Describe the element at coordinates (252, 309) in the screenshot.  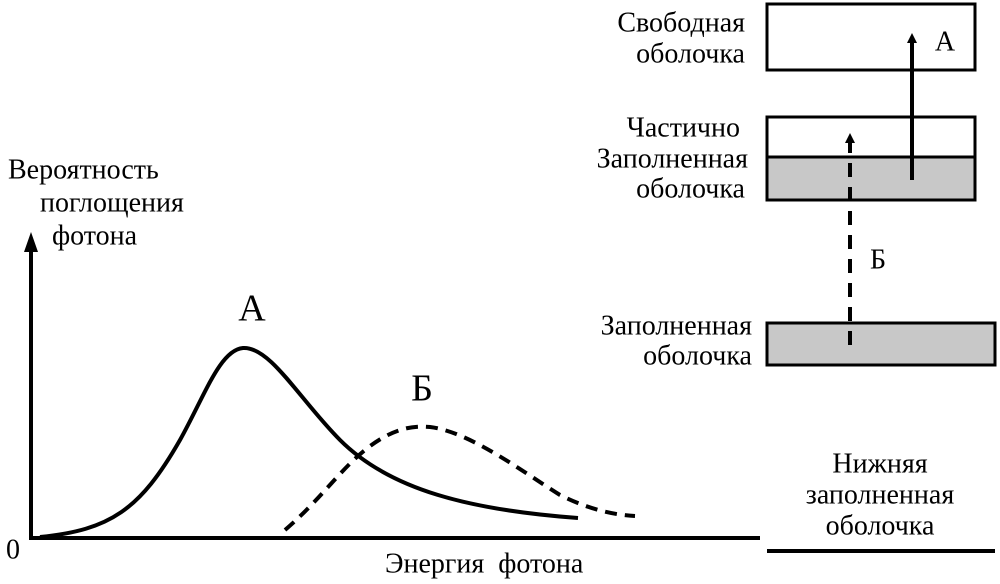
I see `curve-label: А` at that location.